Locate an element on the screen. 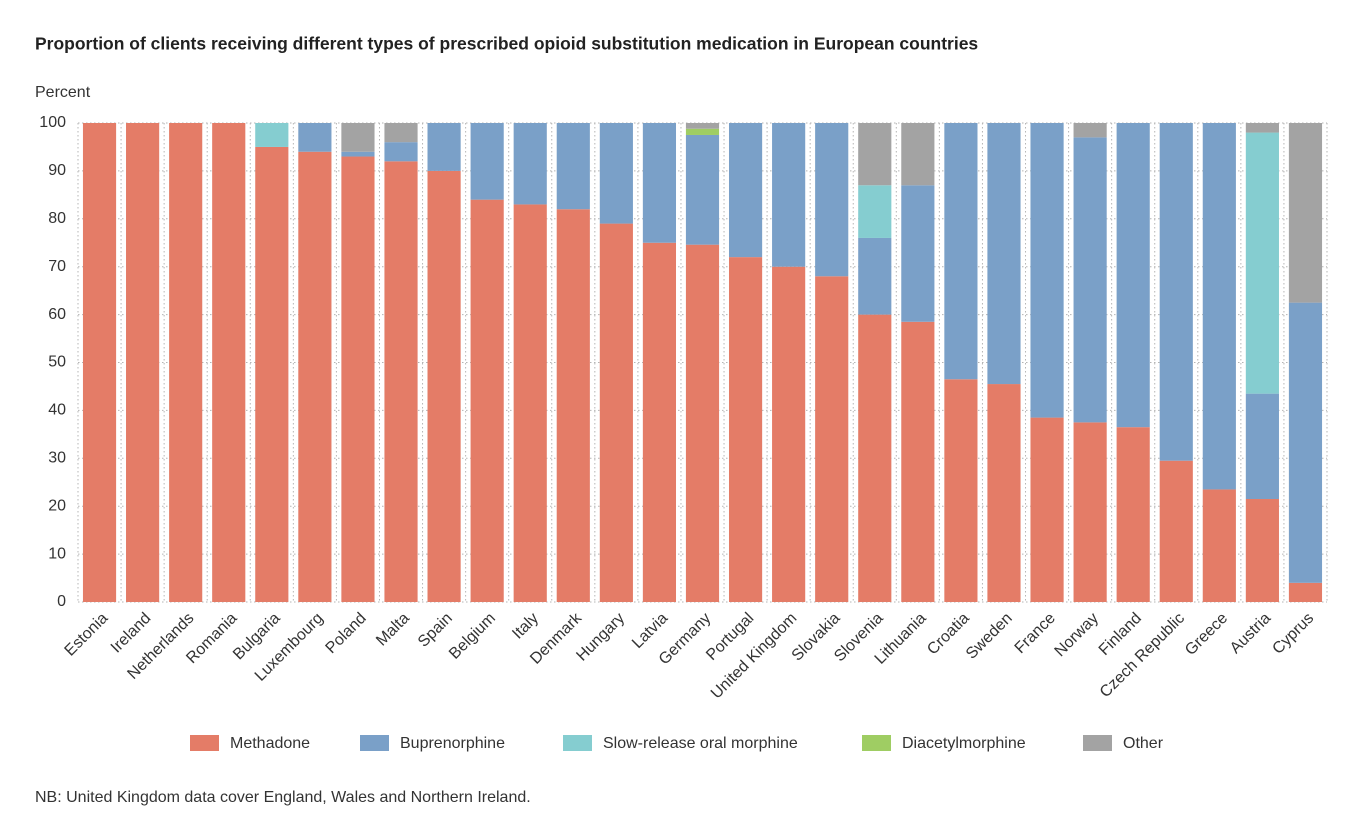  y-tick-label: 80 is located at coordinates (57, 218).